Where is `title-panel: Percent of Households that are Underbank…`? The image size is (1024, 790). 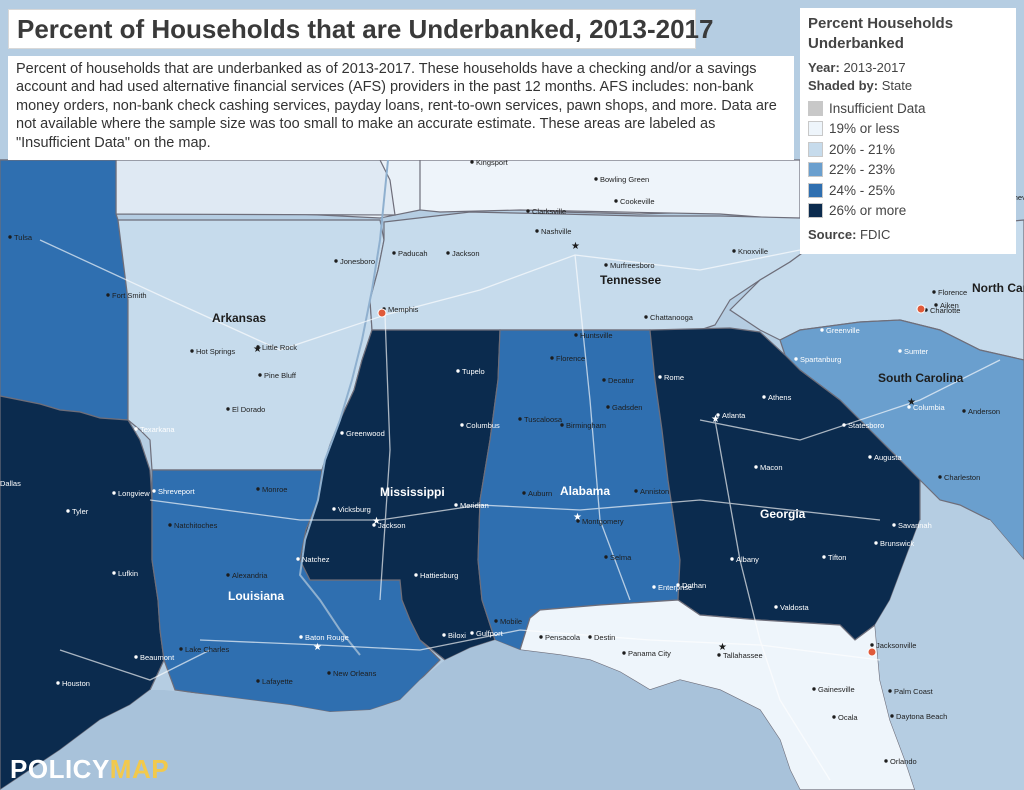 title-panel: Percent of Households that are Underbank… is located at coordinates (361, 29).